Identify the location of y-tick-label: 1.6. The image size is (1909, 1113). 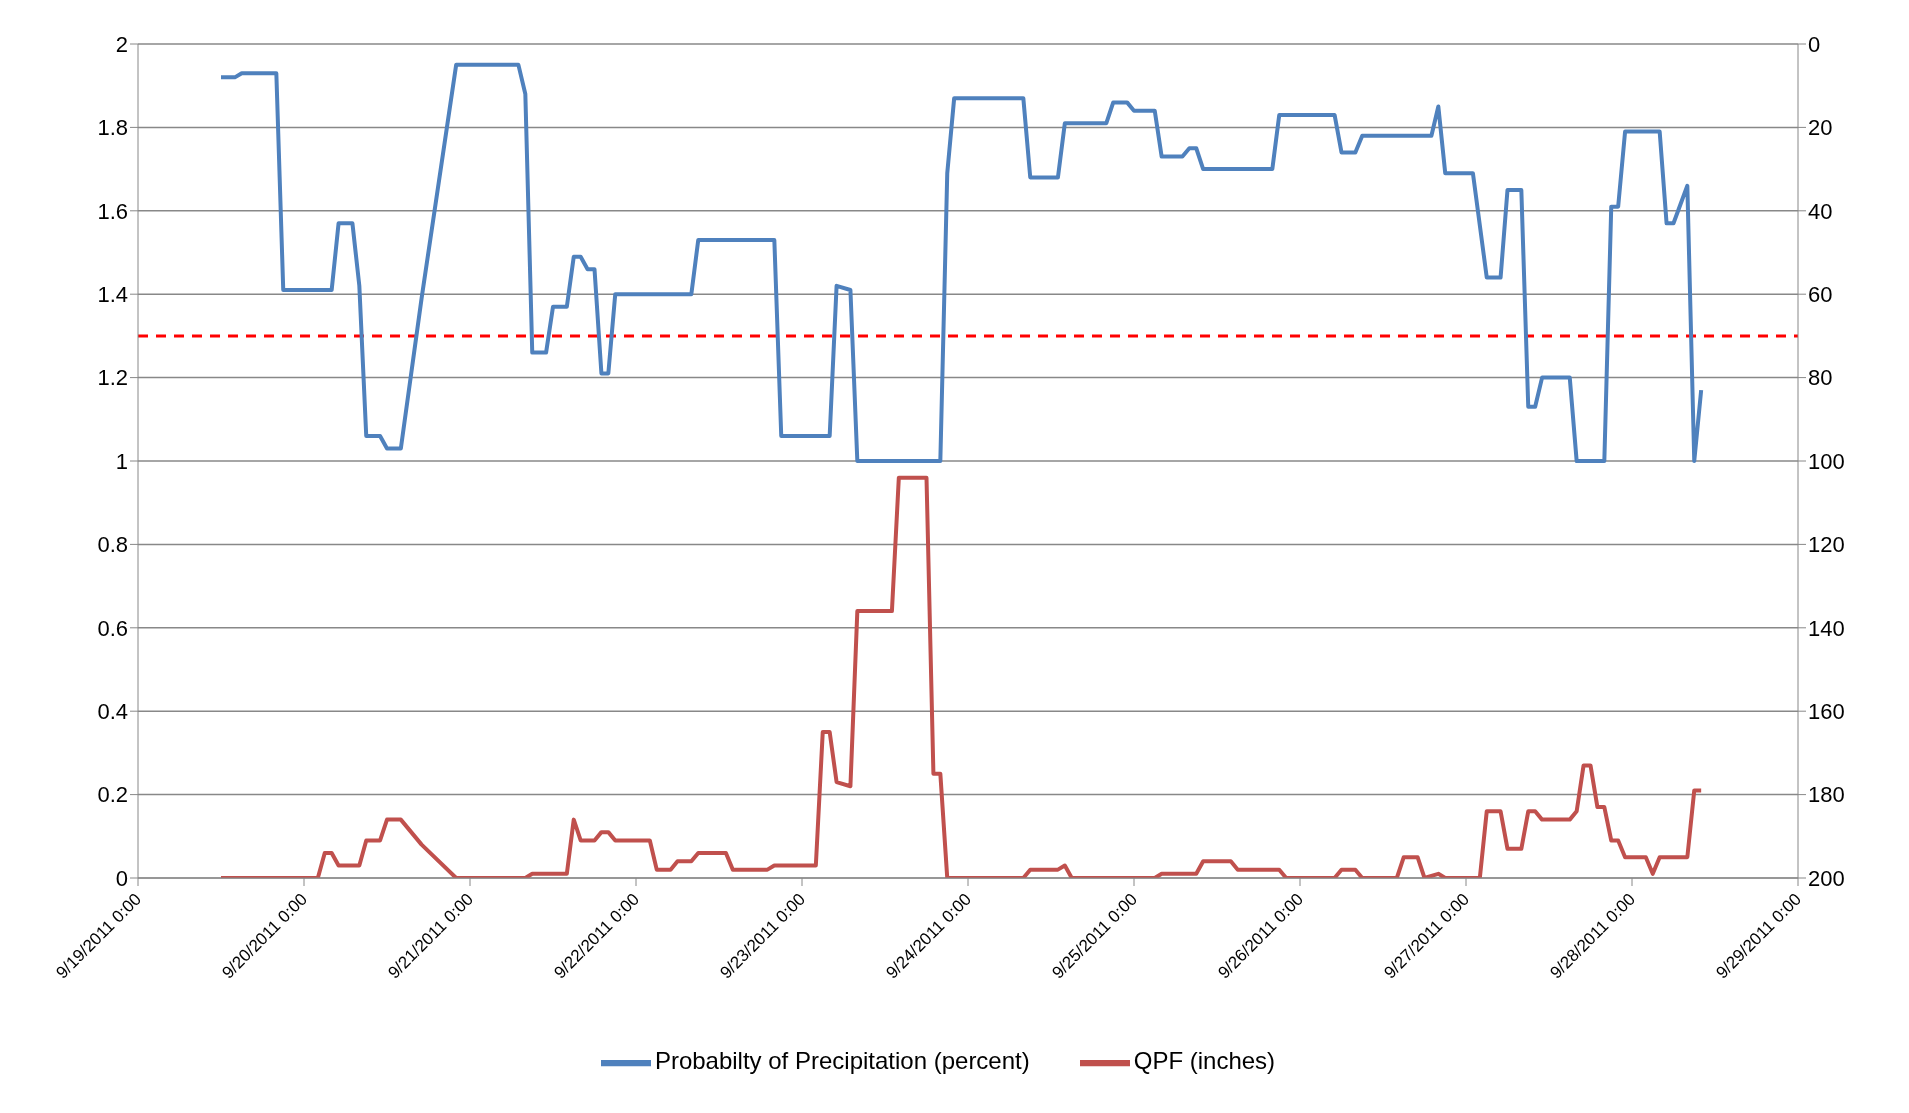
(112, 211).